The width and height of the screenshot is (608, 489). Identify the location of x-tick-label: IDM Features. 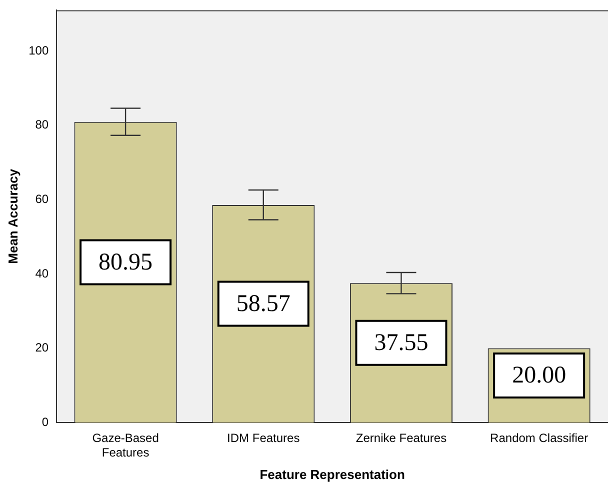
(263, 438).